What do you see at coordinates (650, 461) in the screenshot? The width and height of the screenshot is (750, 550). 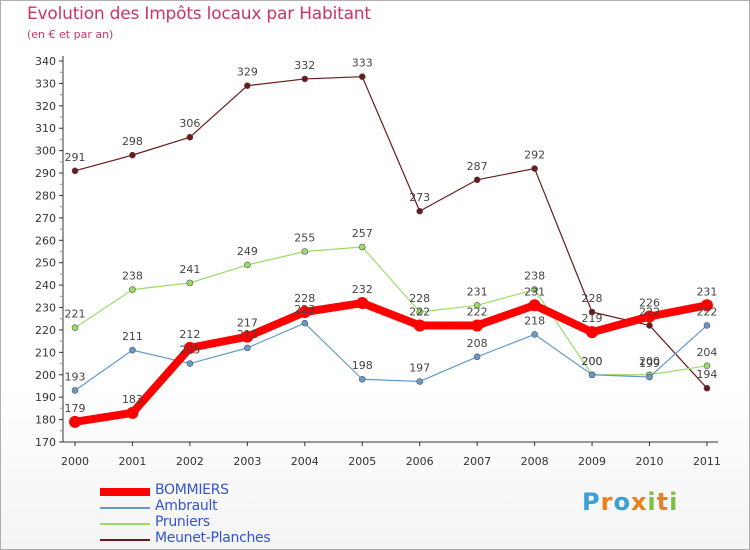 I see `x-tick-label: 2010` at bounding box center [650, 461].